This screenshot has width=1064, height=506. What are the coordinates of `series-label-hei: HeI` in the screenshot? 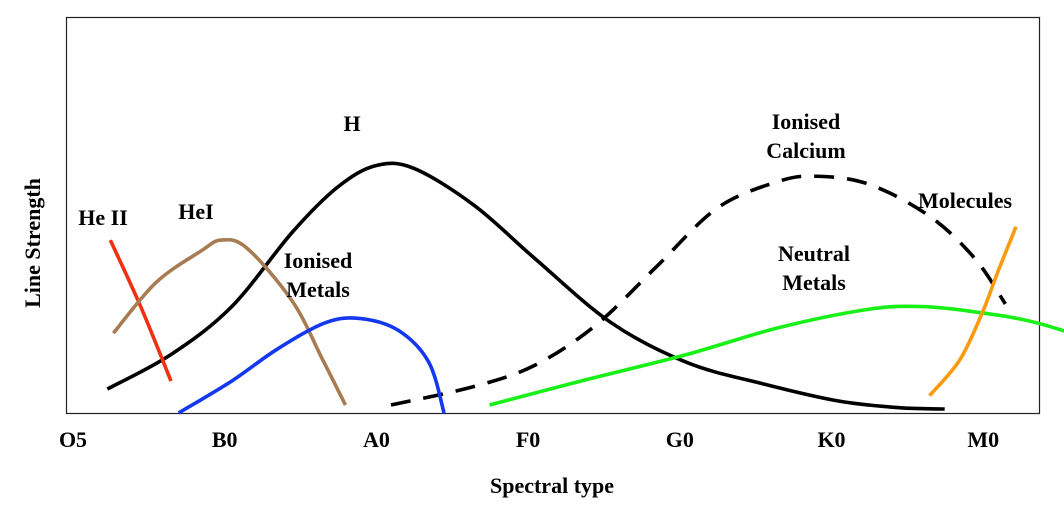 It's located at (195, 211).